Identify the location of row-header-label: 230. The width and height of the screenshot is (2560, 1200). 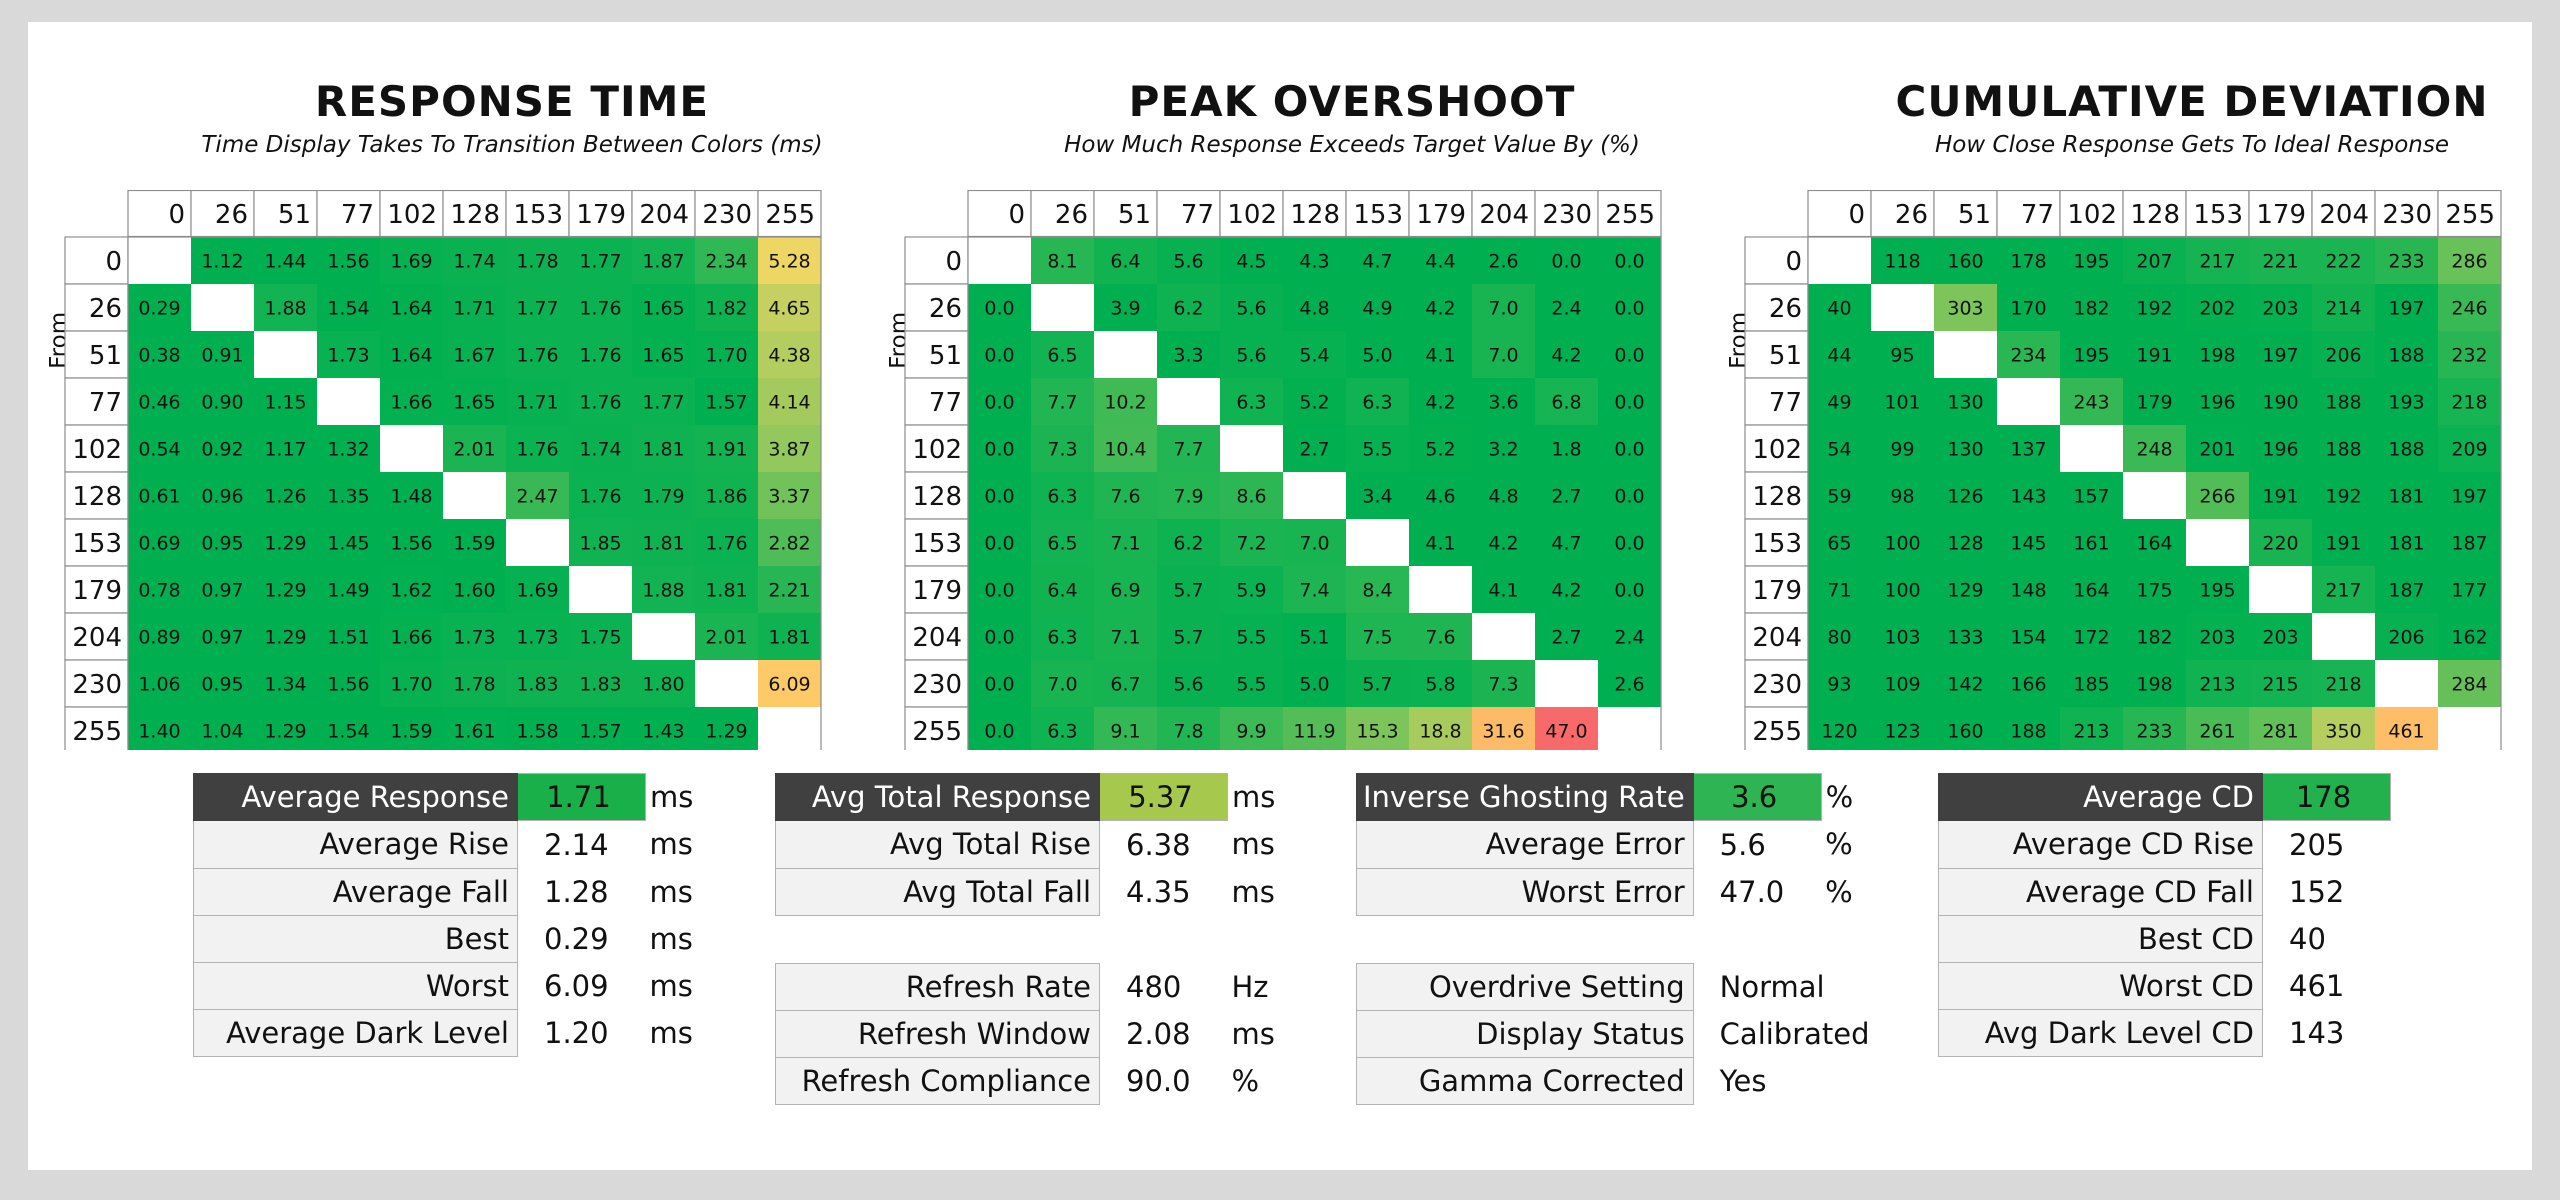
(937, 685).